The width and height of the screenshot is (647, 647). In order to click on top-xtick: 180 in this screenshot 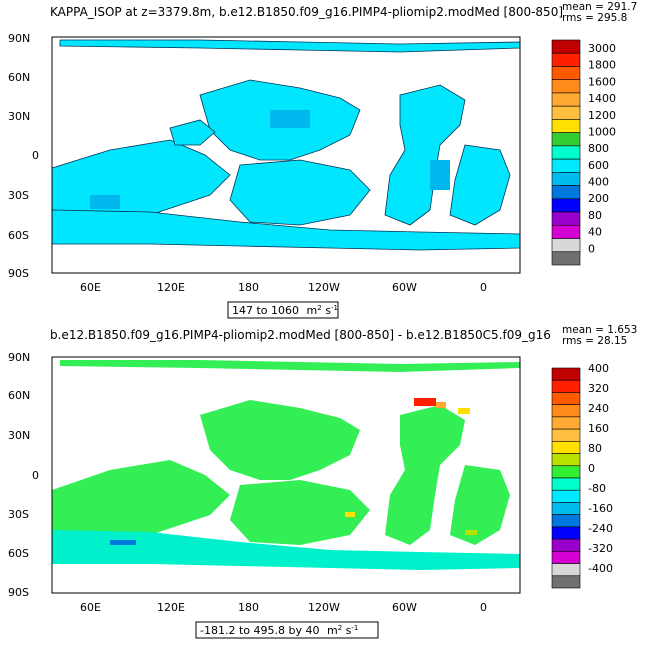, I will do `click(248, 287)`.